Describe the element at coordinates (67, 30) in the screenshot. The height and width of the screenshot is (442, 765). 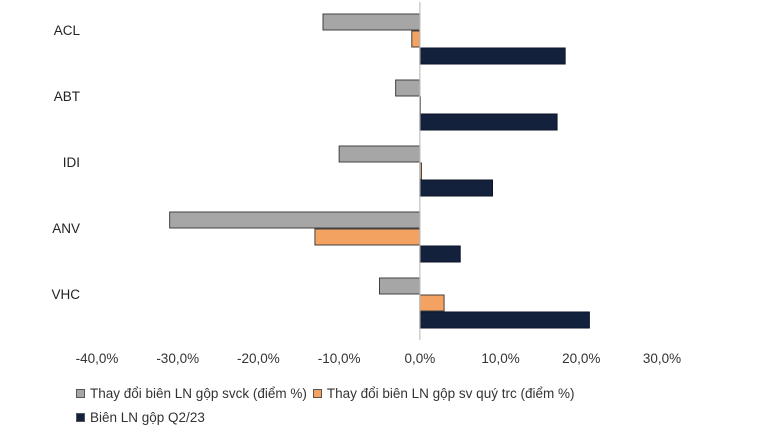
I see `category-label-acl: ACL` at that location.